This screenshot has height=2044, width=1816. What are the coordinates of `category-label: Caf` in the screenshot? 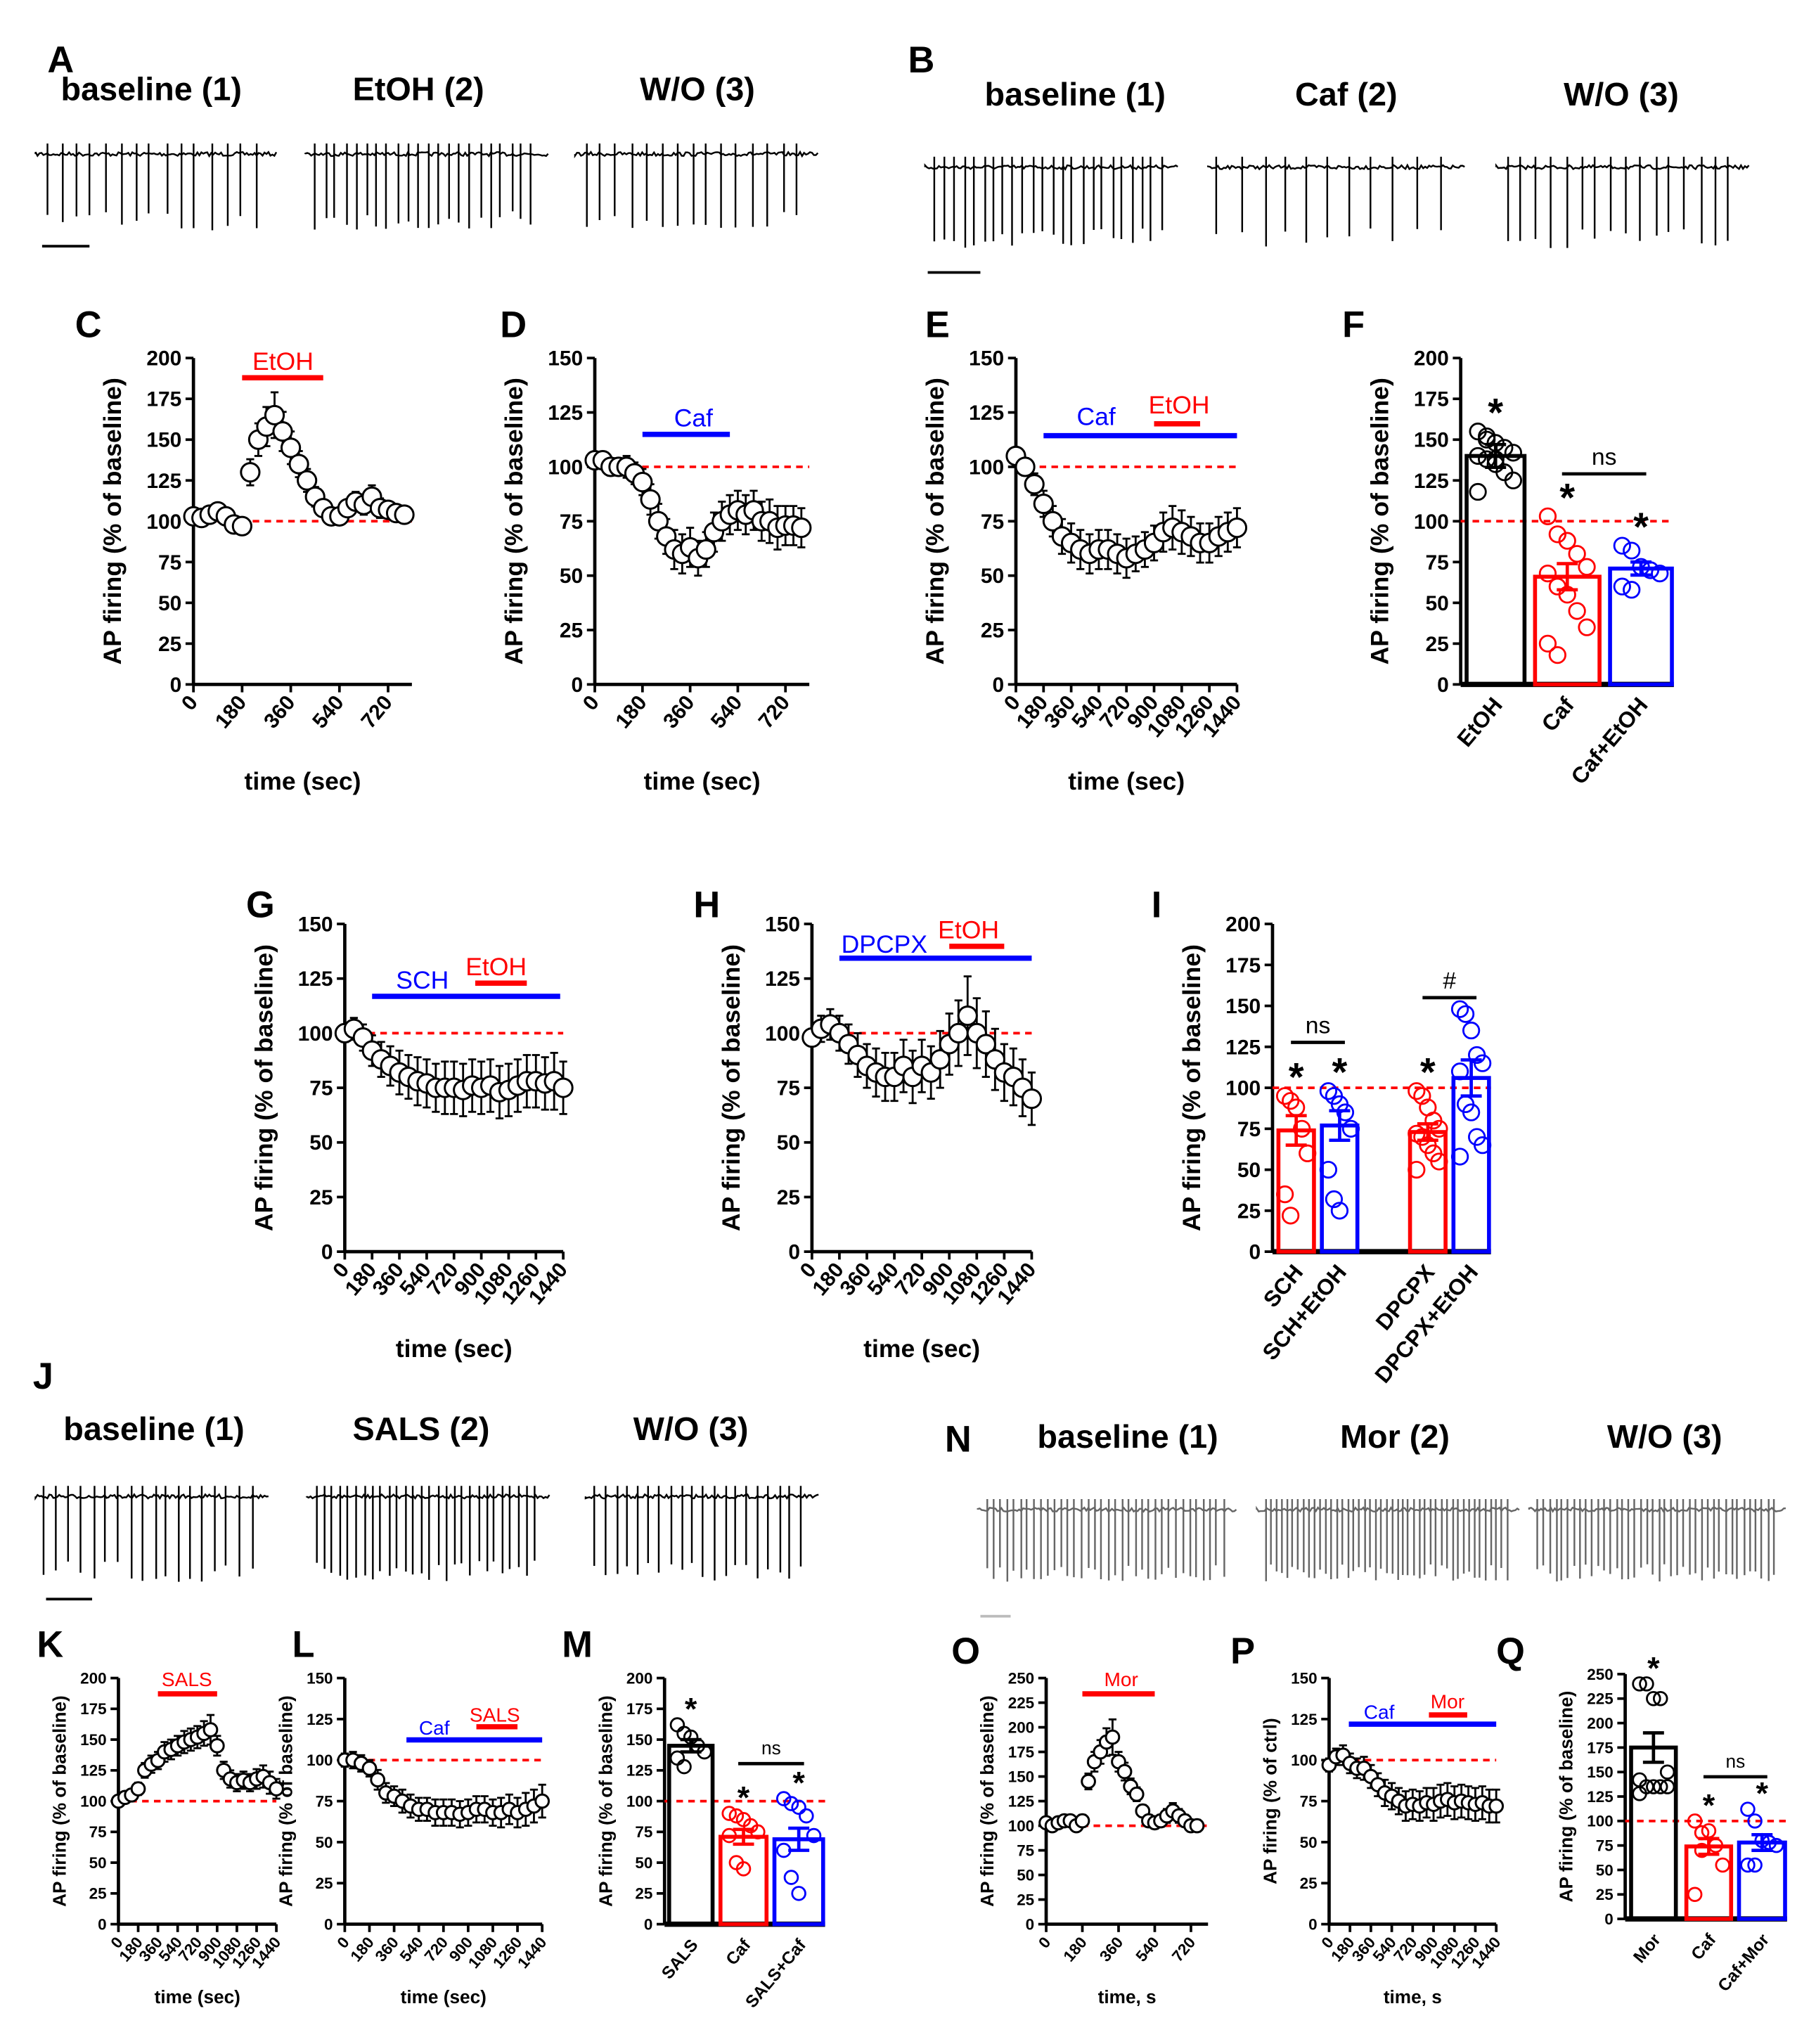 It's located at (1557, 714).